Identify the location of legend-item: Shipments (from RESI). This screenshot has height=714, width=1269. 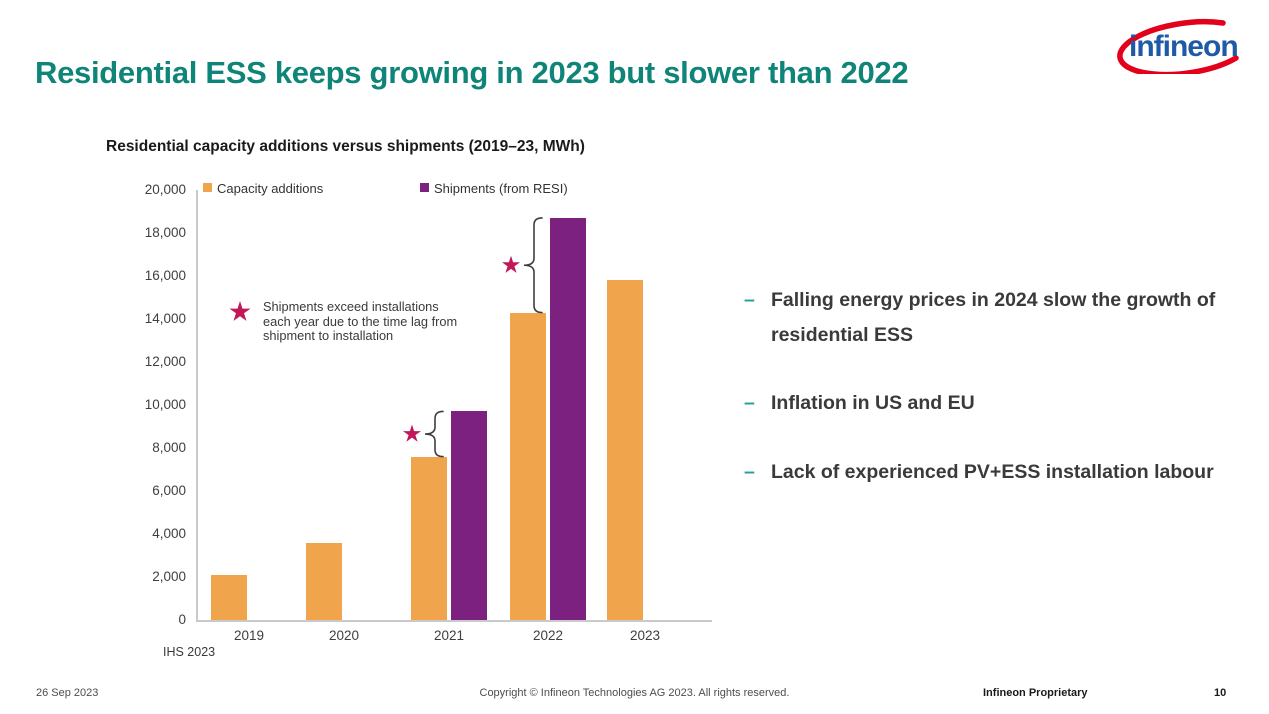
(494, 188).